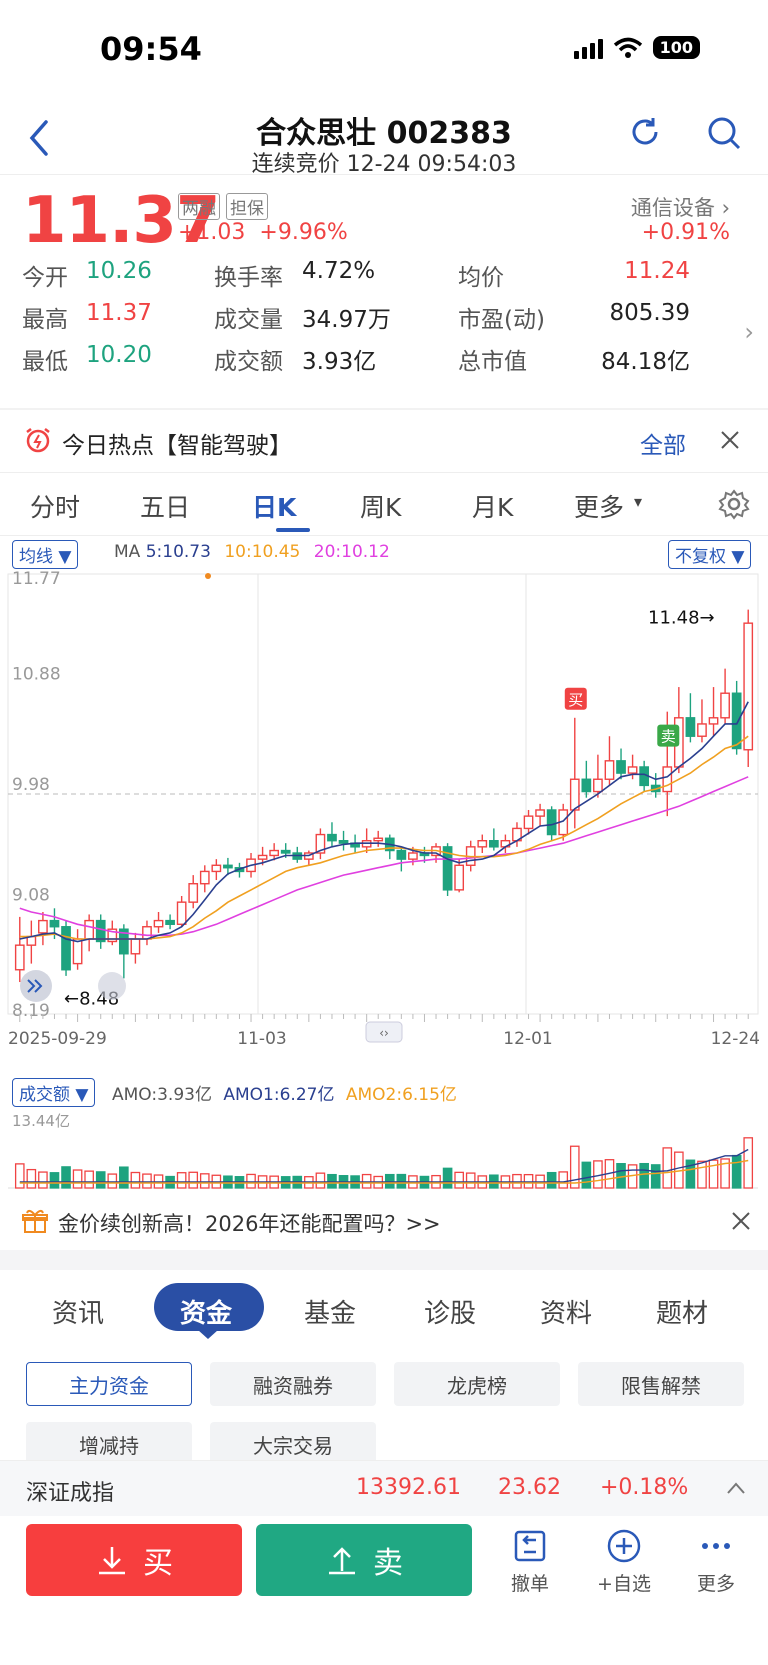  Describe the element at coordinates (716, 1562) in the screenshot. I see `more-button: 更多` at that location.